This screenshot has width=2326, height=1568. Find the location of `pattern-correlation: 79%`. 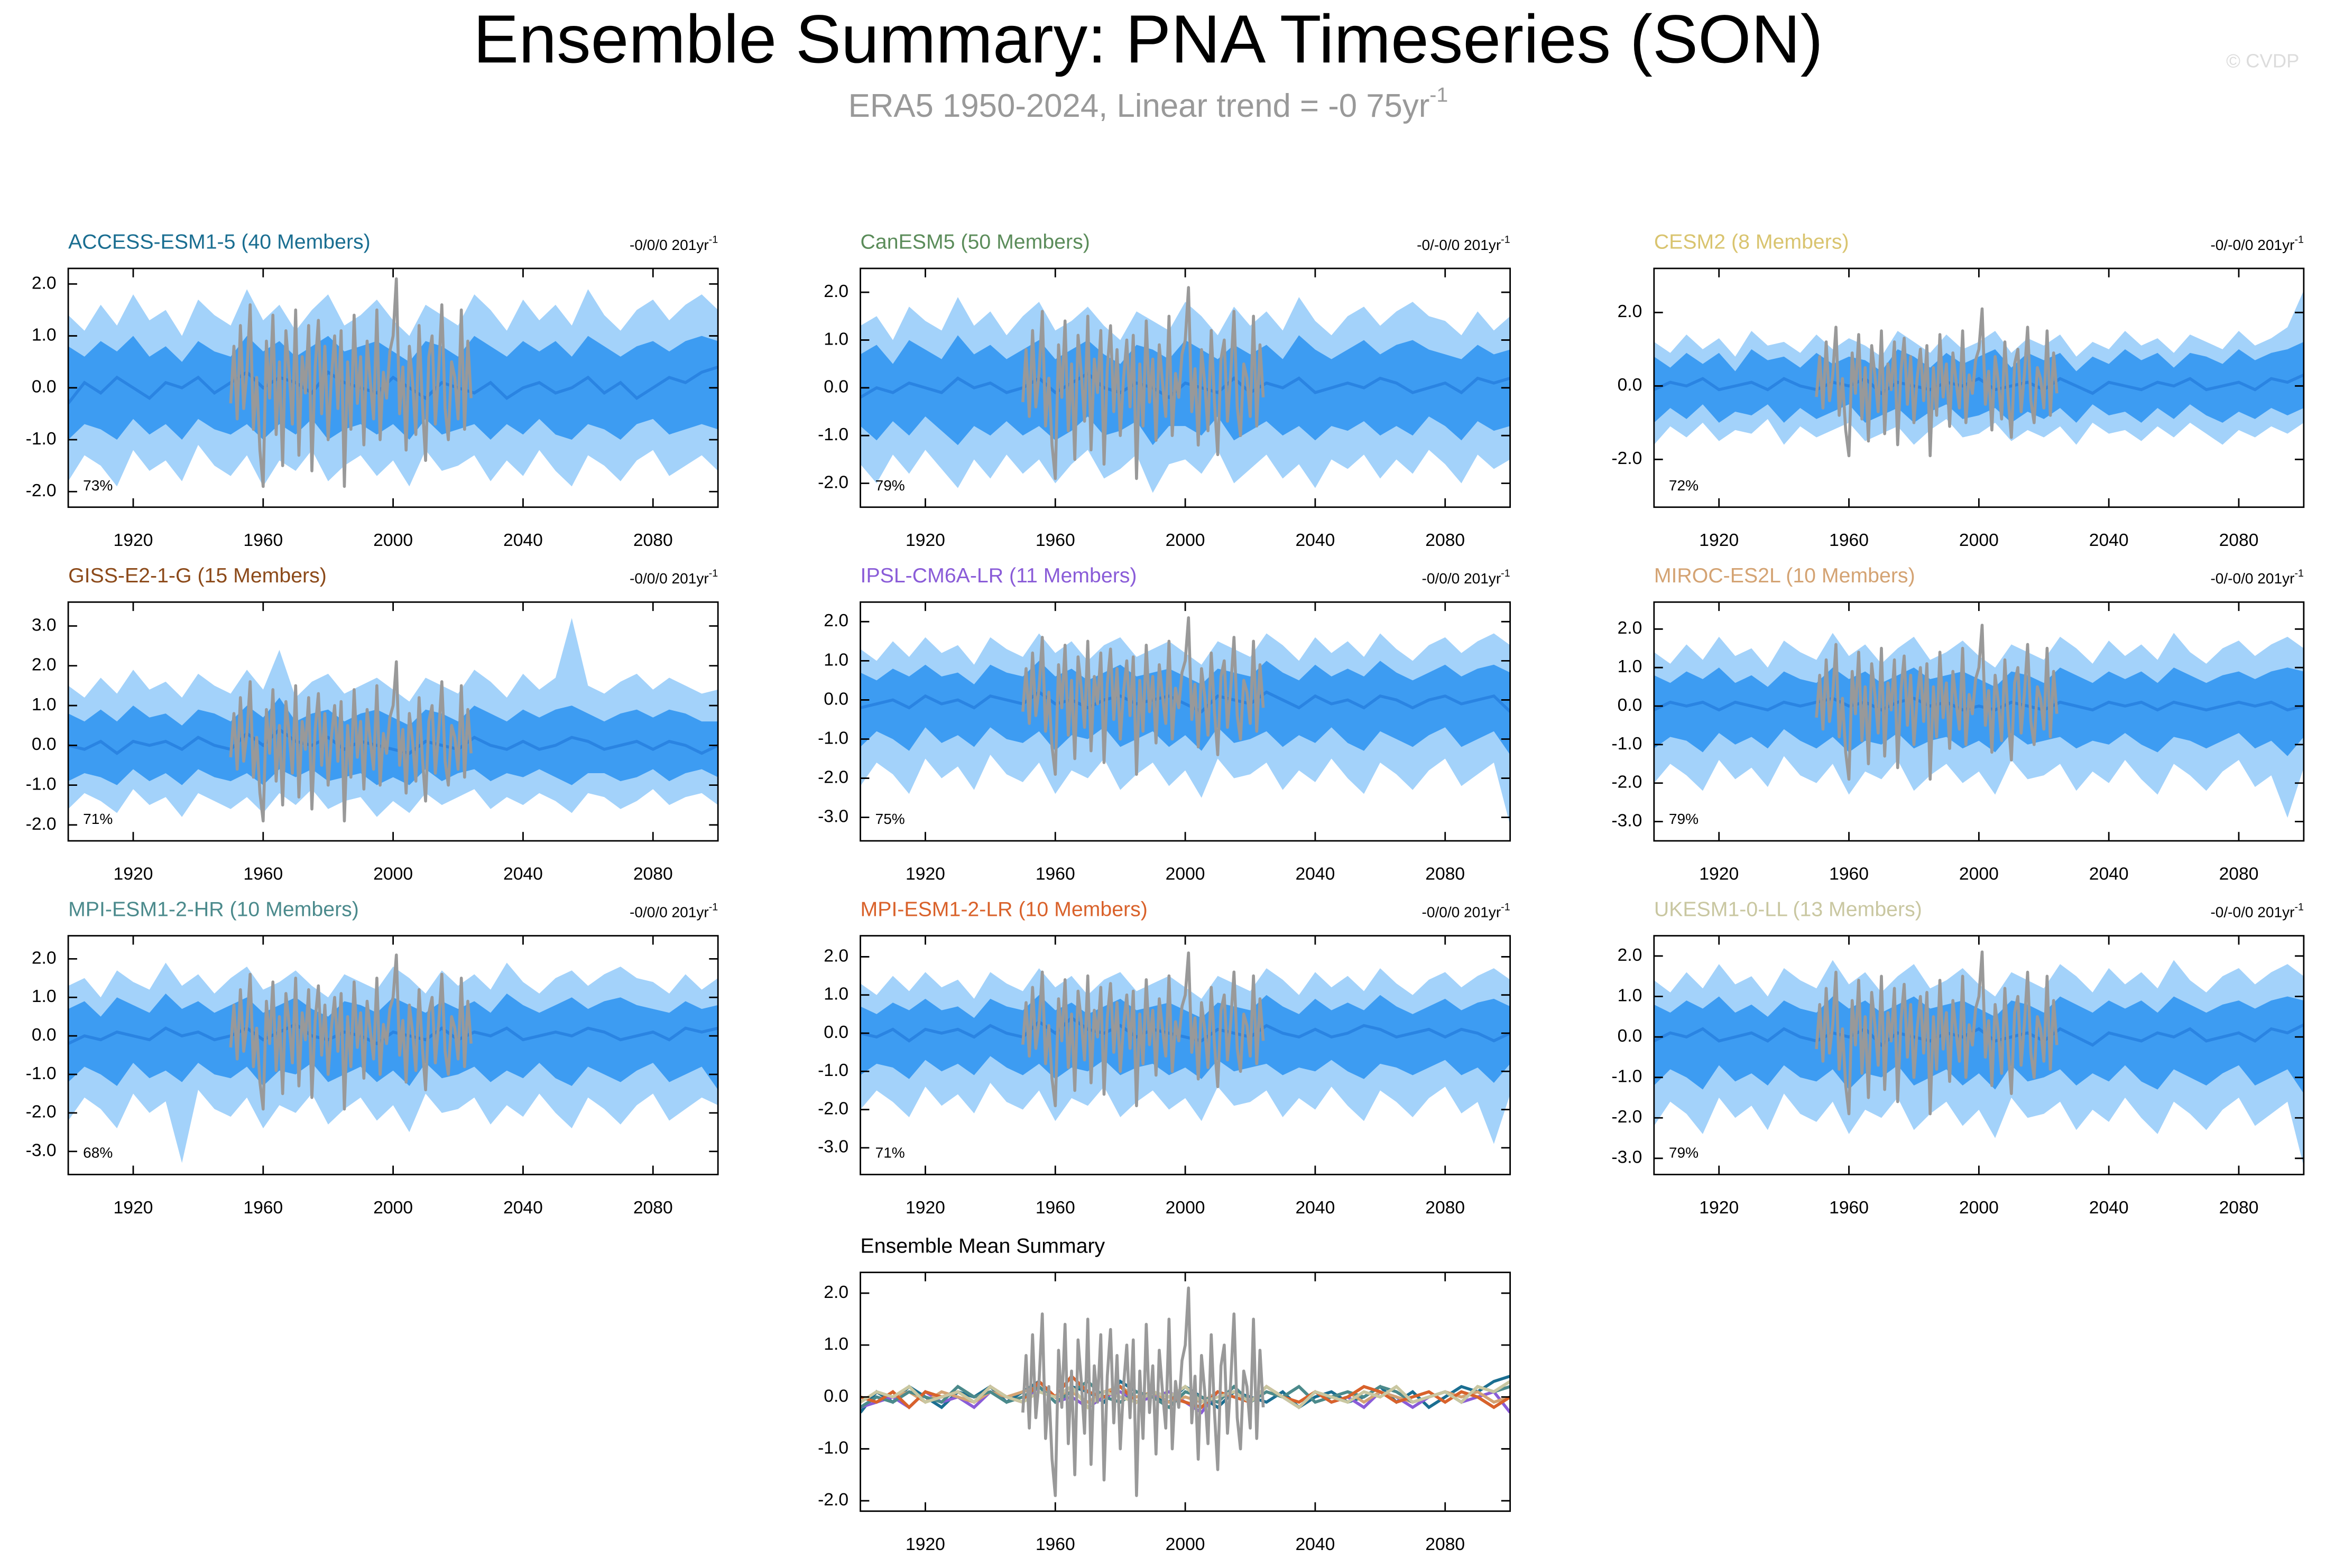

pattern-correlation: 79% is located at coordinates (1684, 1153).